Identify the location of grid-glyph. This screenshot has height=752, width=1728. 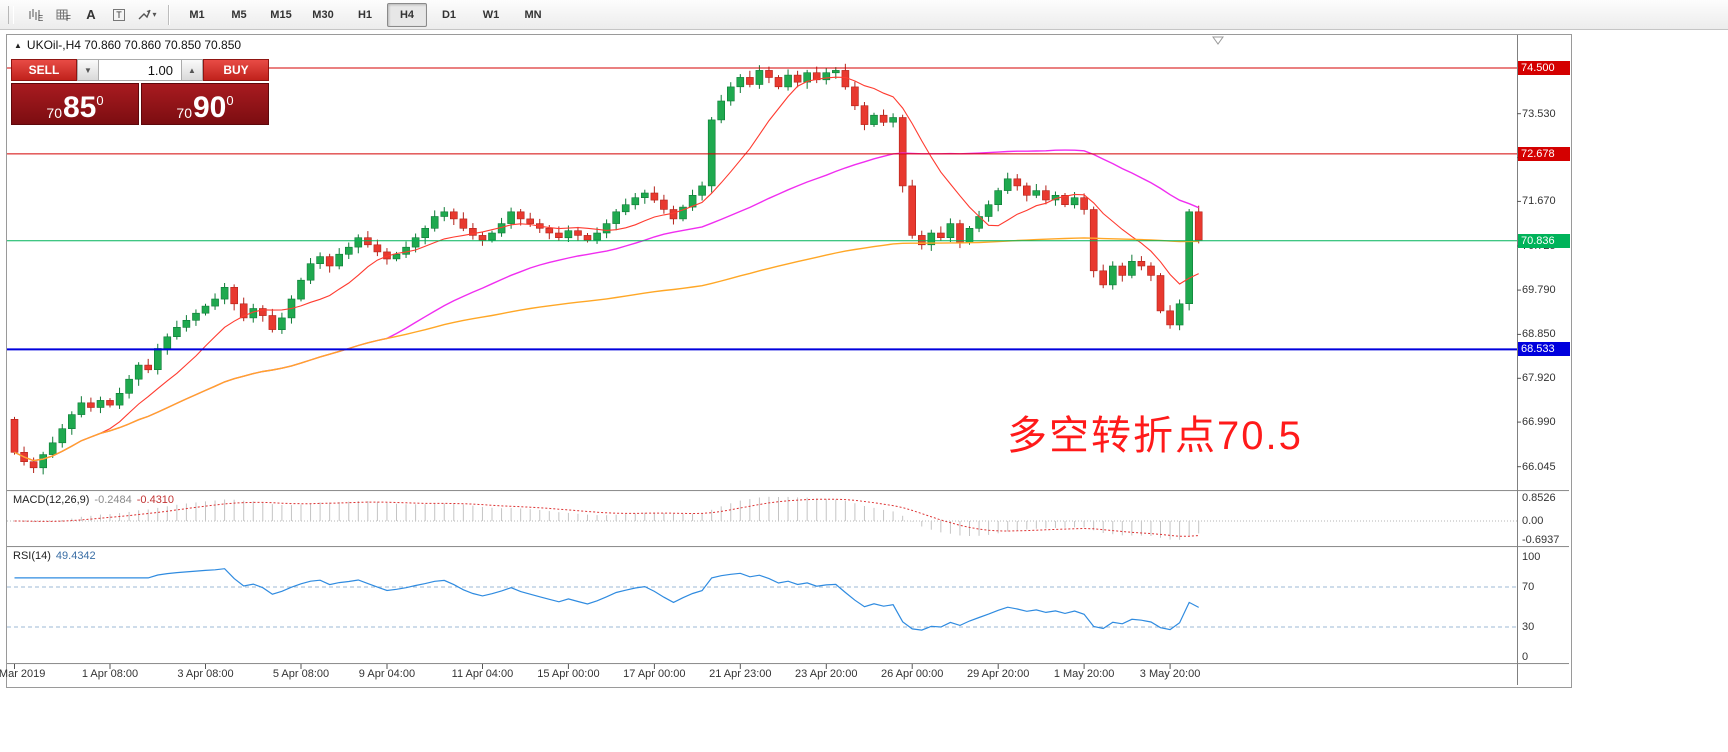
(62, 14).